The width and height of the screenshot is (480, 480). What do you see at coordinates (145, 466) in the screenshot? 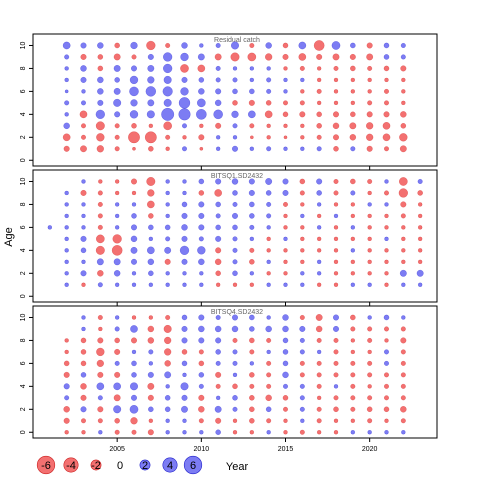
I see `legend-label: 2` at bounding box center [145, 466].